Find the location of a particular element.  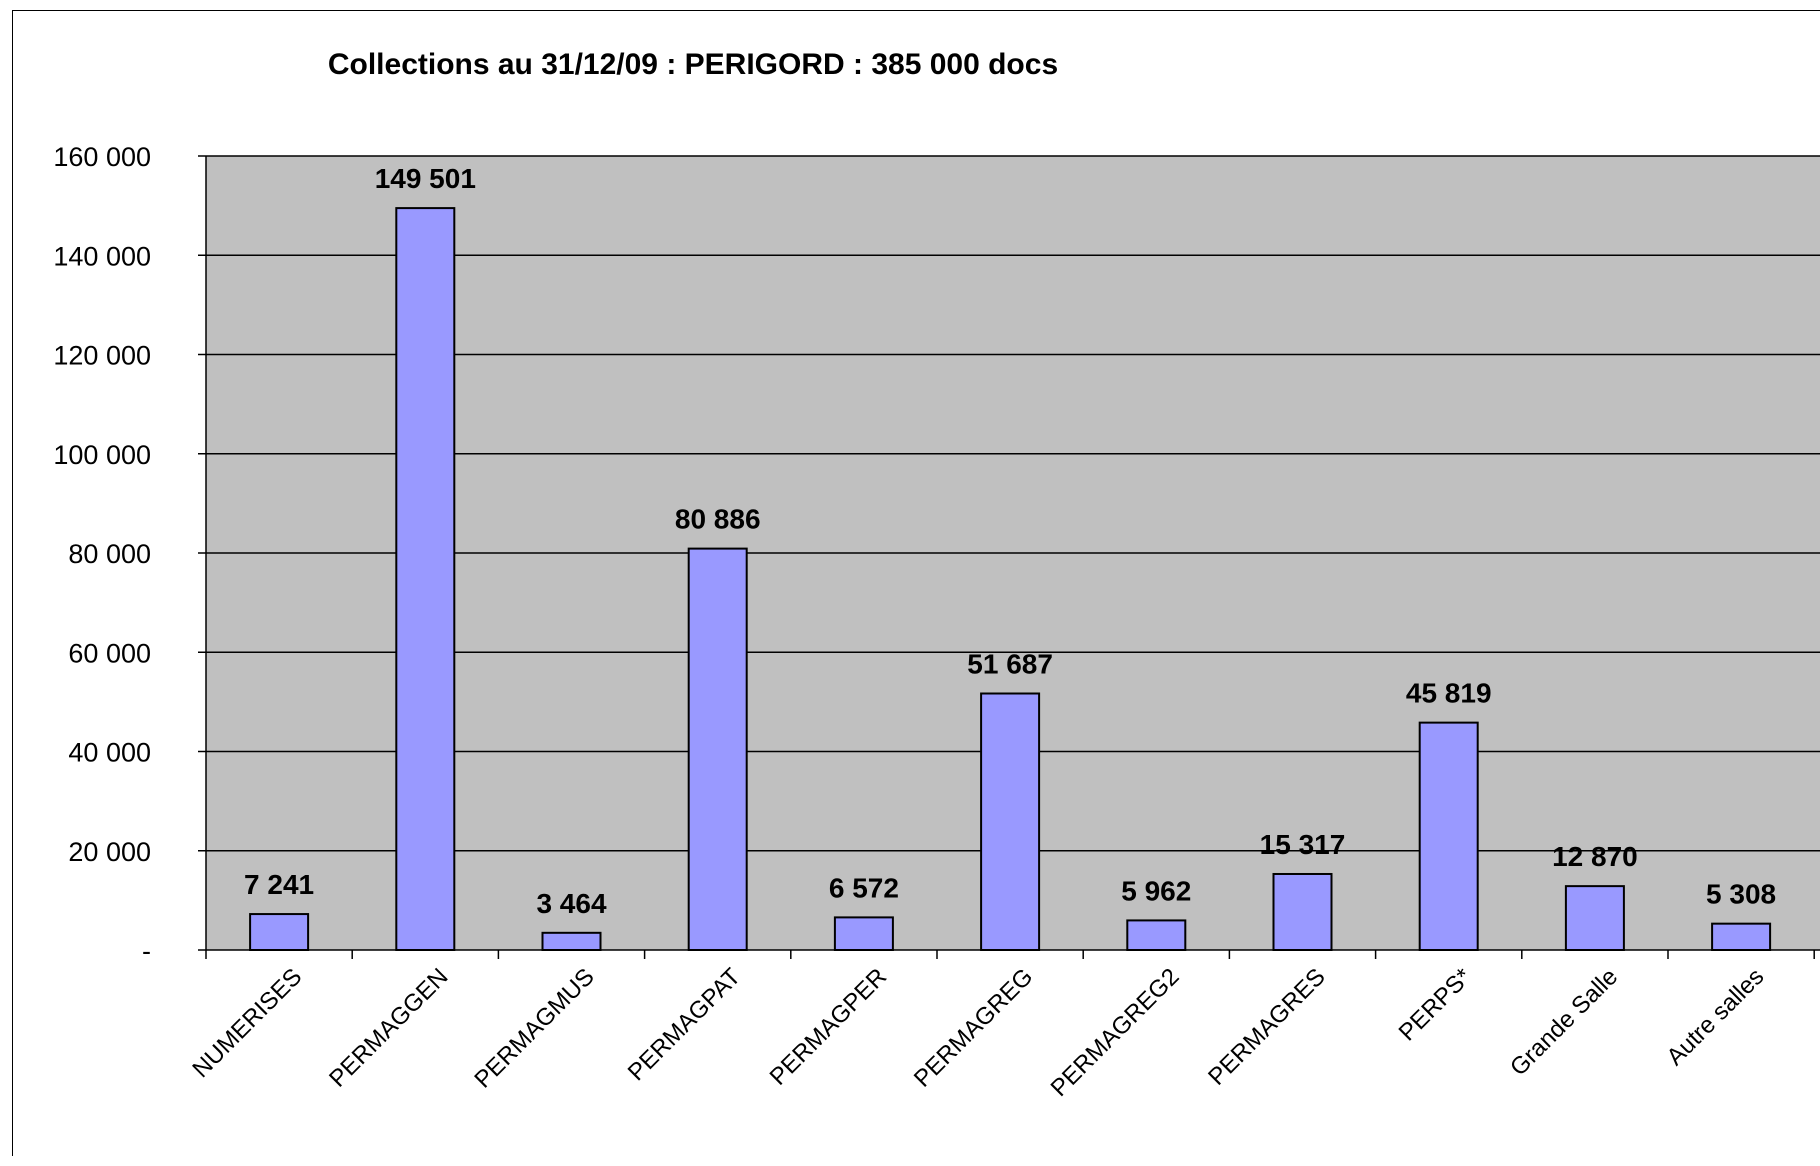

data-label: 6 572 is located at coordinates (864, 887).